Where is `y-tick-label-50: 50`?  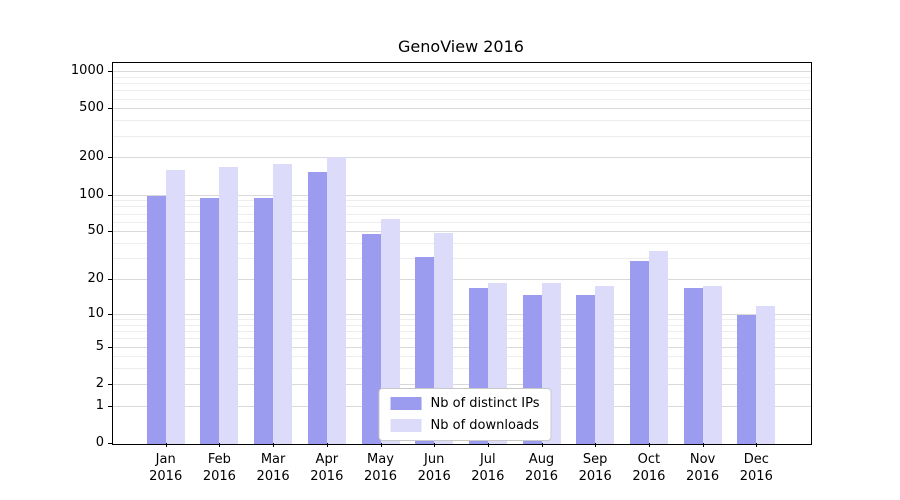
y-tick-label-50: 50 is located at coordinates (95, 231).